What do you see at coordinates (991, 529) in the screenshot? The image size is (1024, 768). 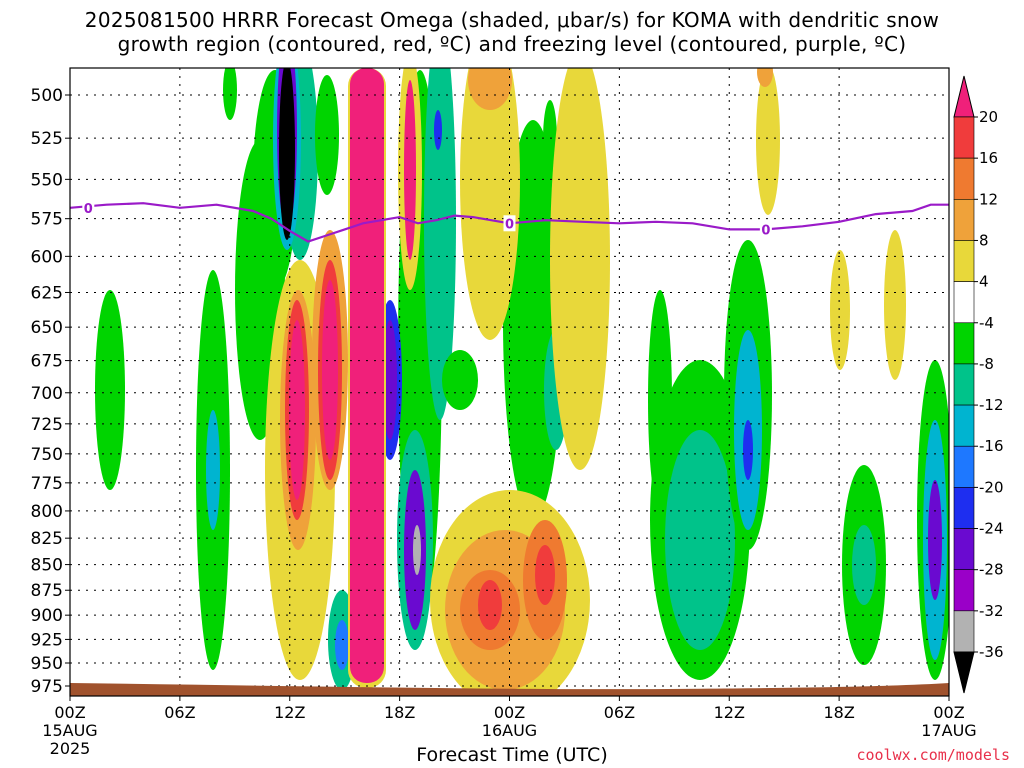 I see `colorbar-label: -24` at bounding box center [991, 529].